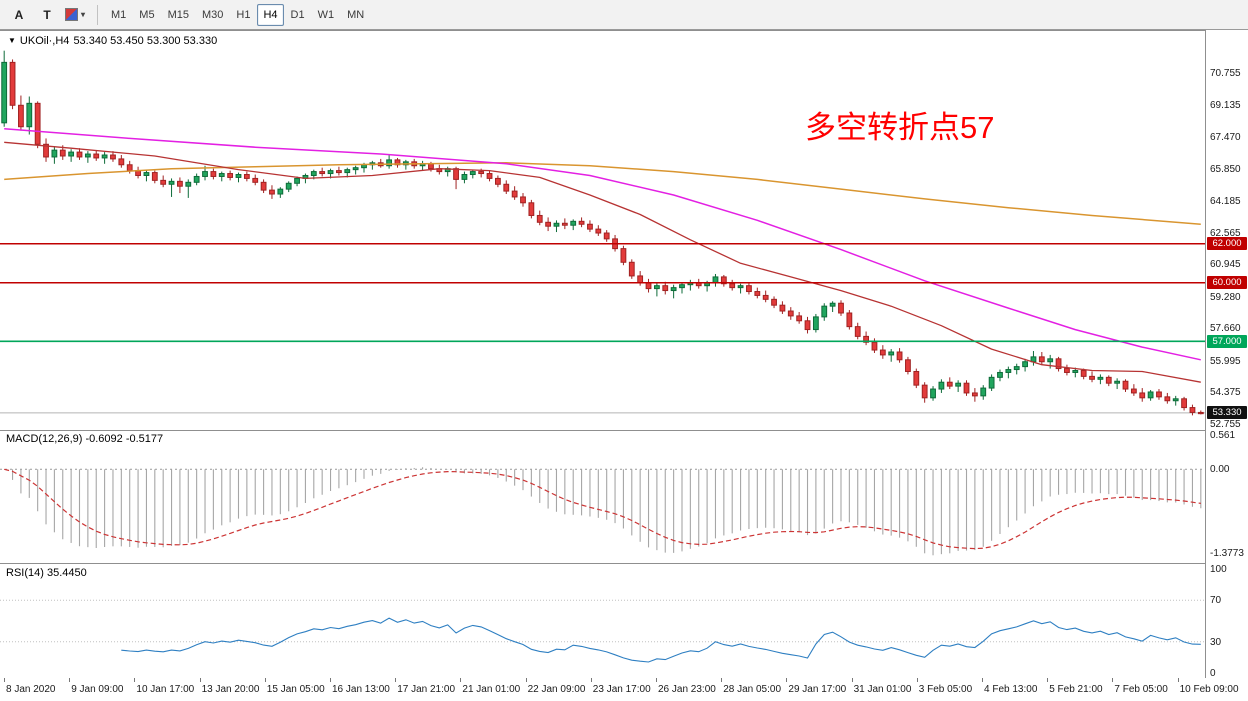 This screenshot has height=701, width=1248. What do you see at coordinates (212, 14) in the screenshot?
I see `timeframe-button-M30: M30` at bounding box center [212, 14].